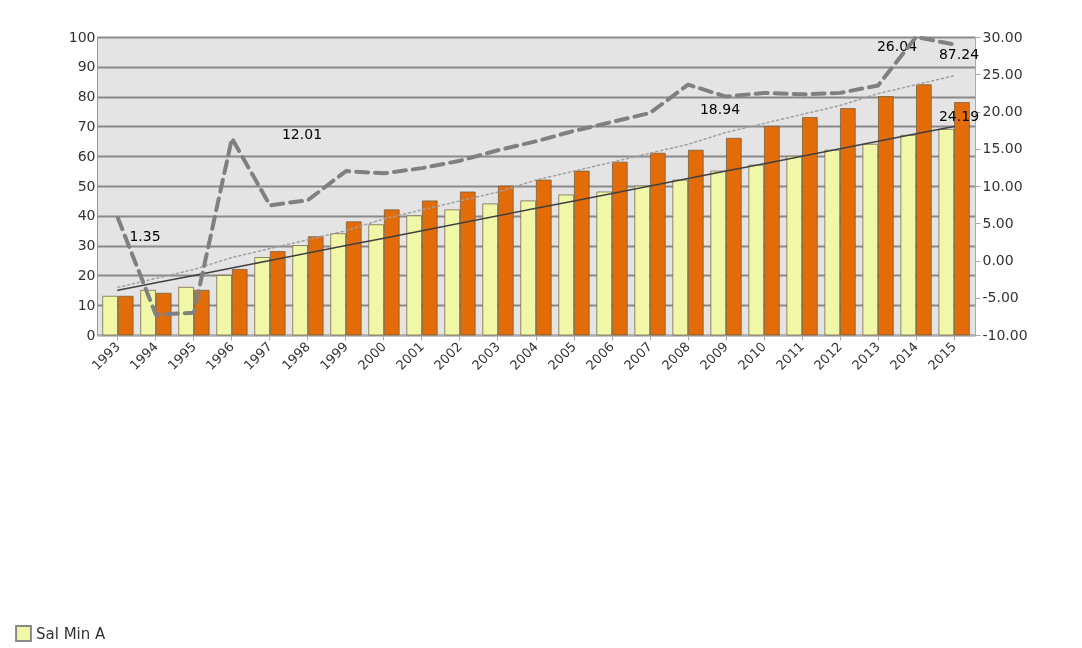  What do you see at coordinates (1002, 111) in the screenshot?
I see `y2-tick-label: 20.00` at bounding box center [1002, 111].